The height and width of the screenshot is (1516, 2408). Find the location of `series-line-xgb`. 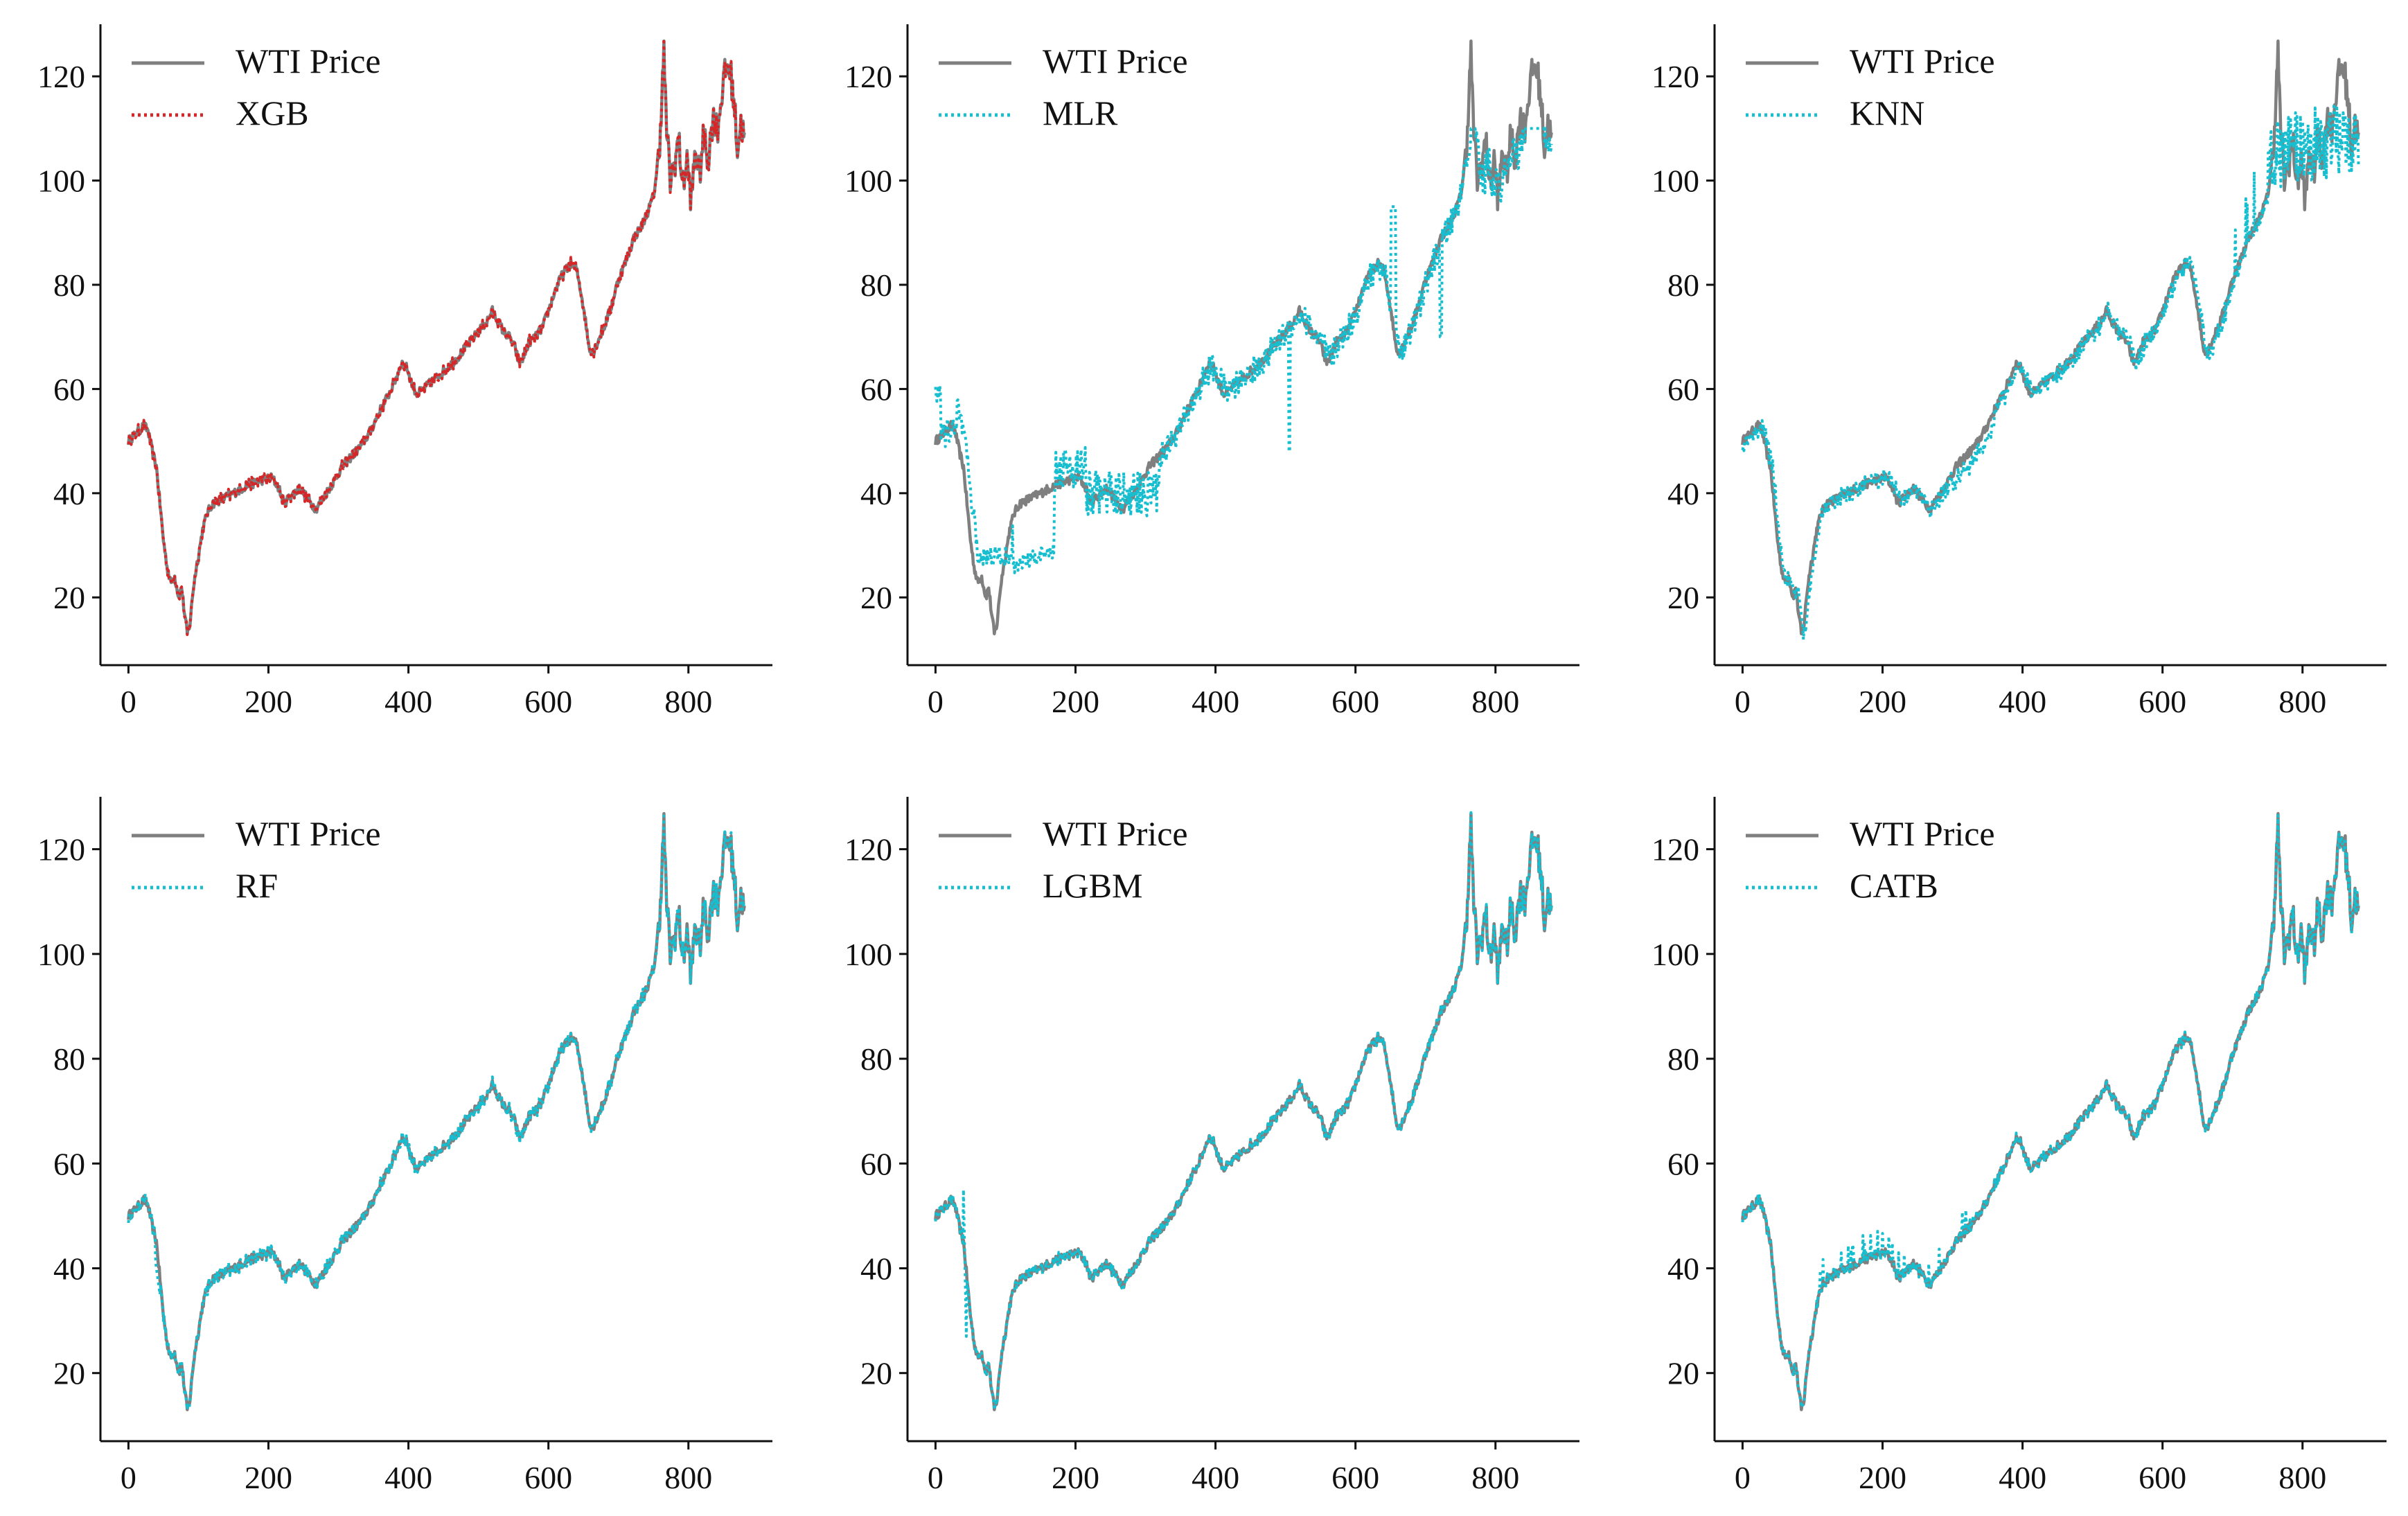

series-line-xgb is located at coordinates (436, 336).